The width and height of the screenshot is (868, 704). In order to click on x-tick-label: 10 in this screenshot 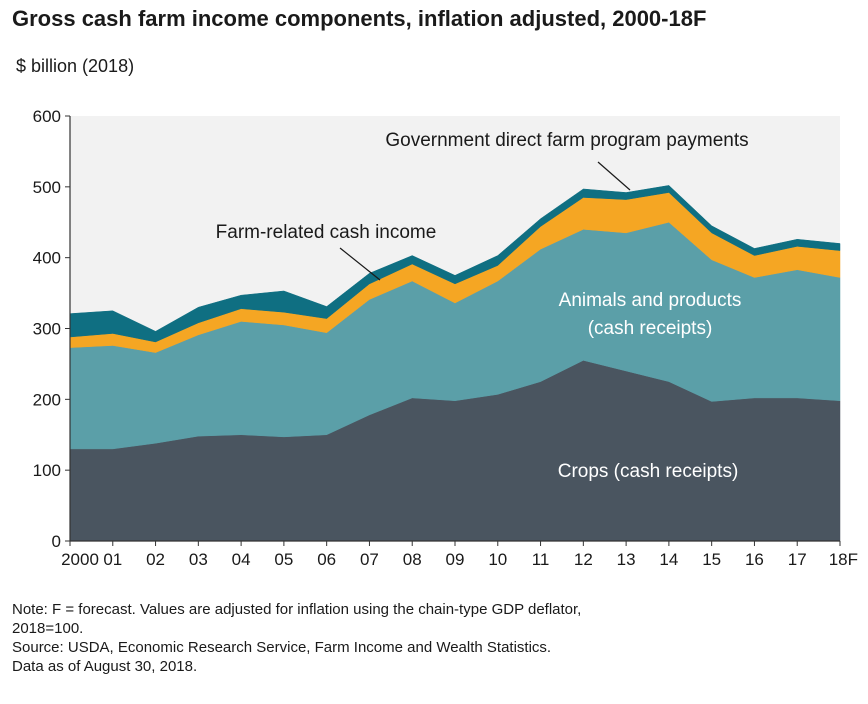, I will do `click(497, 559)`.